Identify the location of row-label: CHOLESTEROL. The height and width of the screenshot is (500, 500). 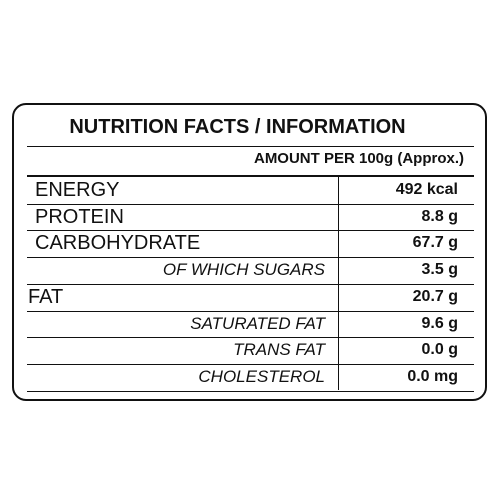
(261, 376).